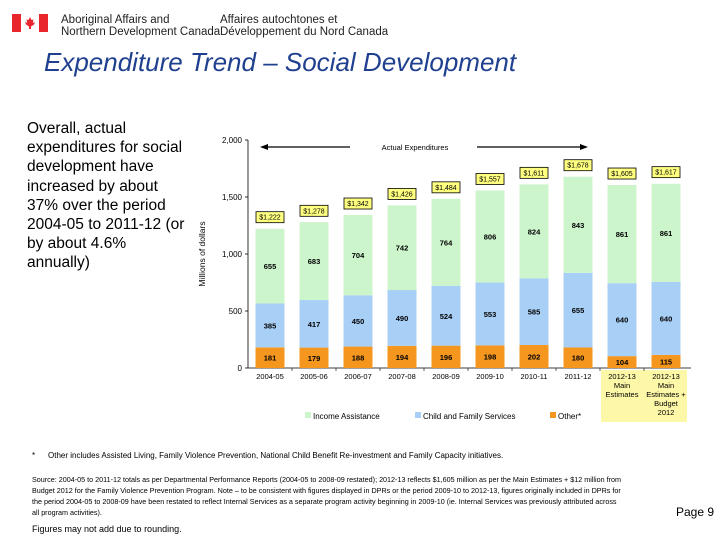 Image resolution: width=720 pixels, height=540 pixels. I want to click on total-label: $1,278, so click(314, 211).